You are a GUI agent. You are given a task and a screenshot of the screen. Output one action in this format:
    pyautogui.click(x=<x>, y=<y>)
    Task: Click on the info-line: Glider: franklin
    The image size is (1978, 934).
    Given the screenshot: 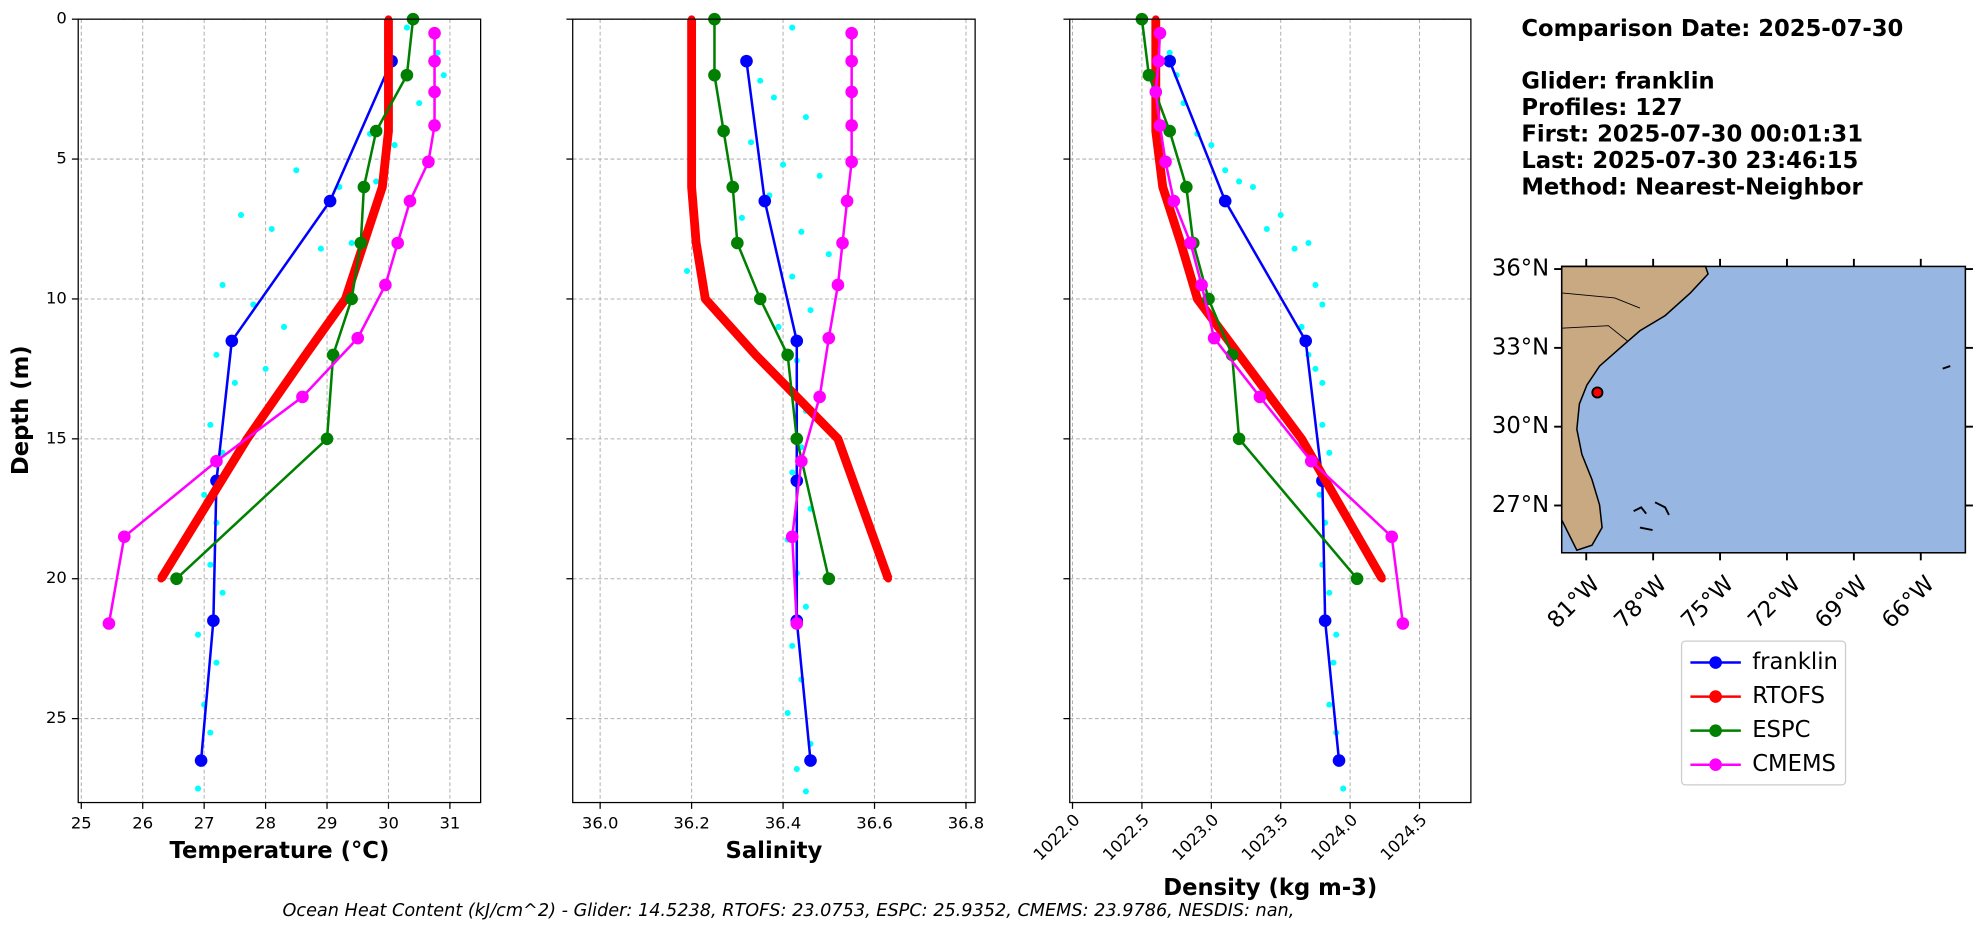 What is the action you would take?
    pyautogui.click(x=1617, y=82)
    